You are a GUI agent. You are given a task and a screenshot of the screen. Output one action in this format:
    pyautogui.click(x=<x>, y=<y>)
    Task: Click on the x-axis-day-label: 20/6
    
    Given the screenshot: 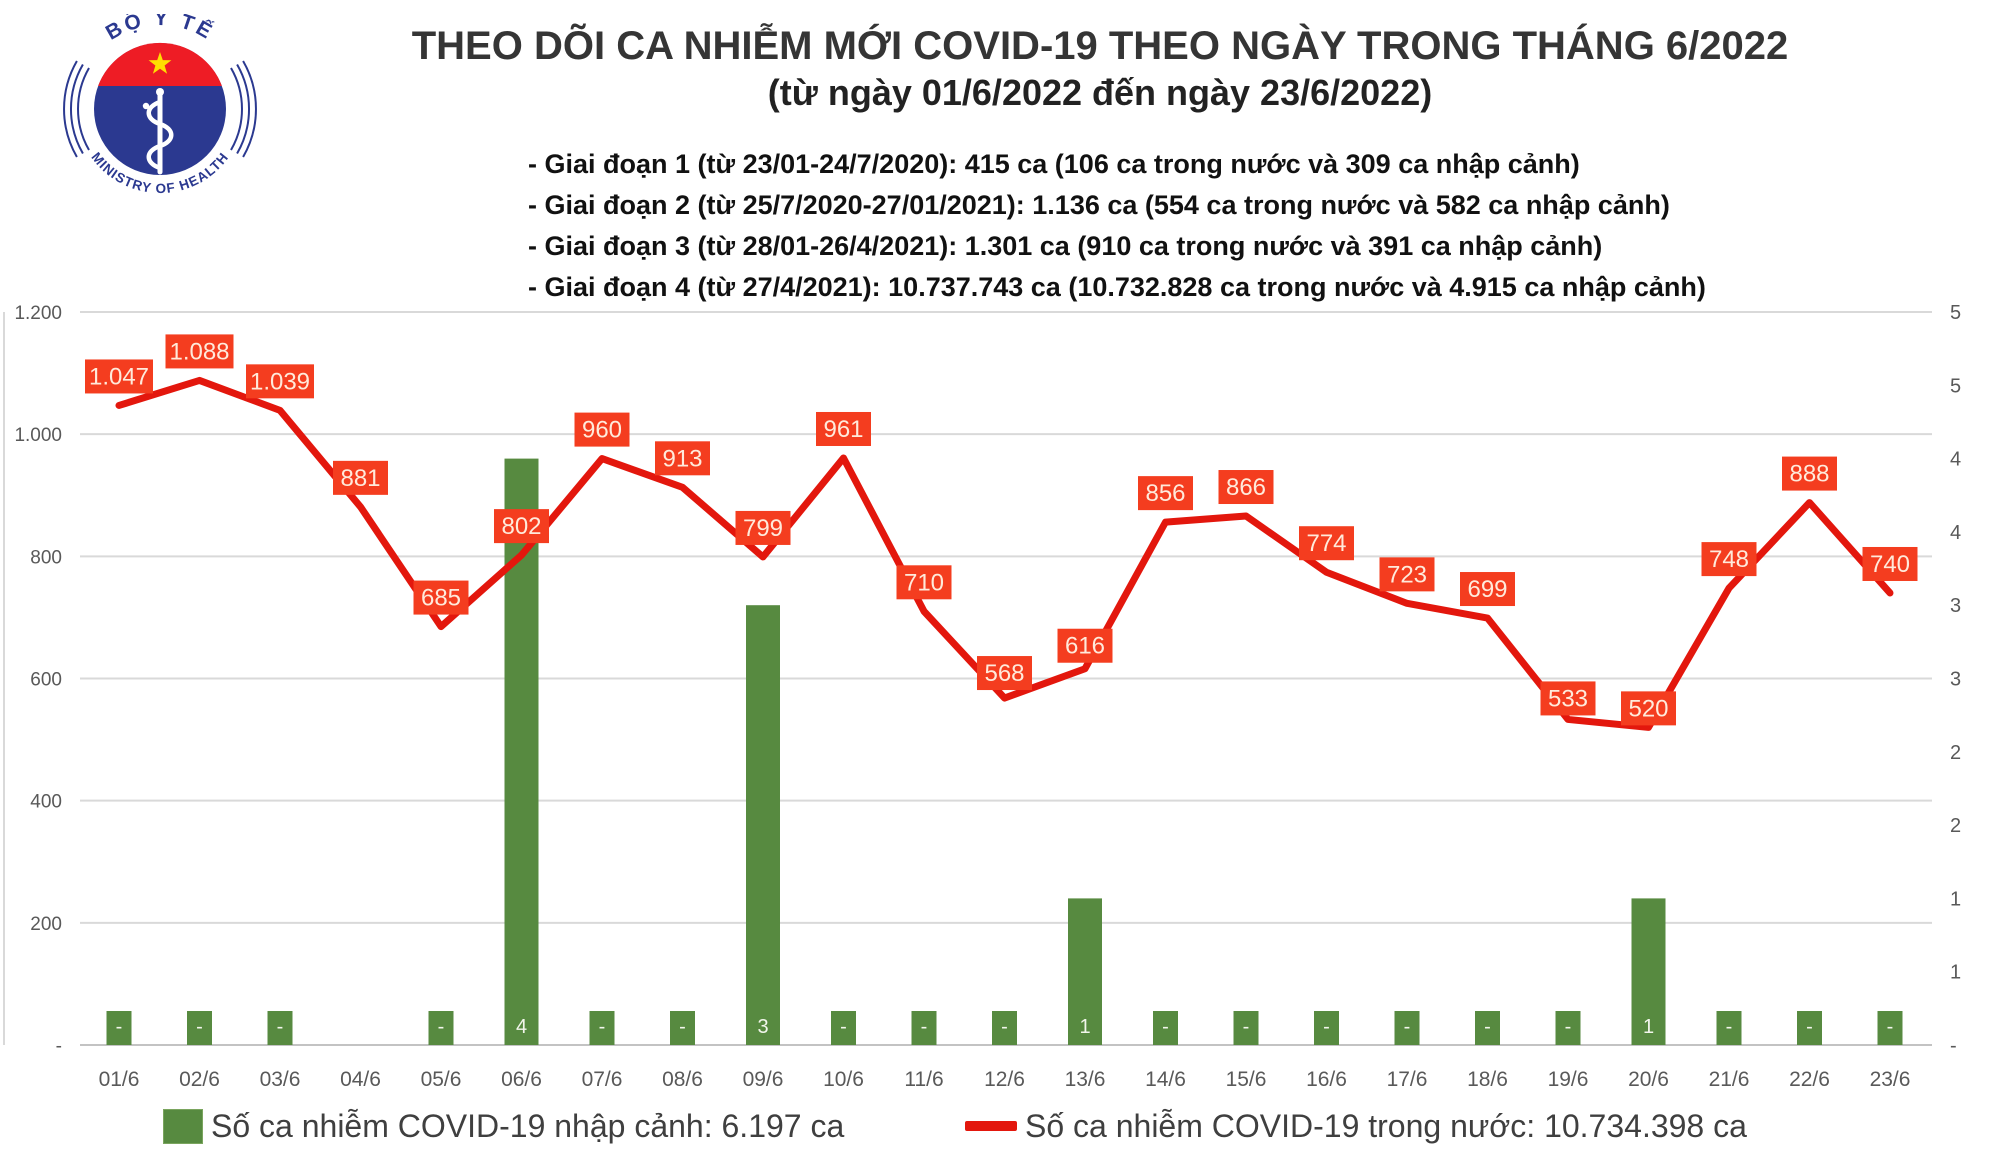 What is the action you would take?
    pyautogui.click(x=1648, y=1079)
    